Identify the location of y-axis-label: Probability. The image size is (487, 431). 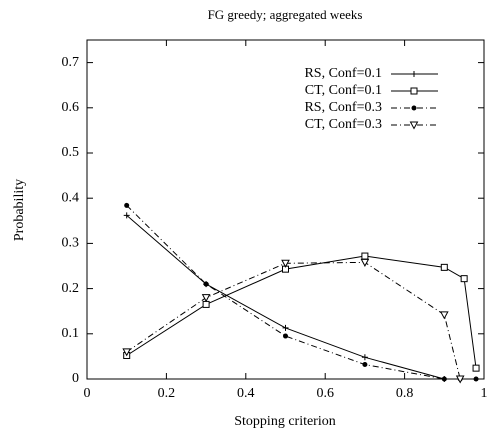
(19, 210).